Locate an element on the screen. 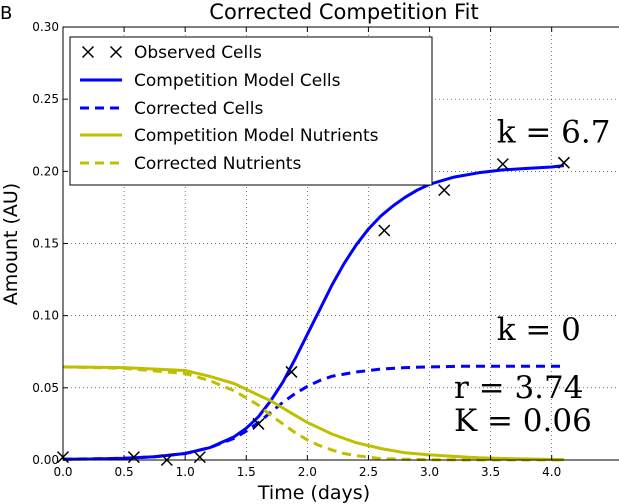  x-tick-label: 2.5 is located at coordinates (368, 472).